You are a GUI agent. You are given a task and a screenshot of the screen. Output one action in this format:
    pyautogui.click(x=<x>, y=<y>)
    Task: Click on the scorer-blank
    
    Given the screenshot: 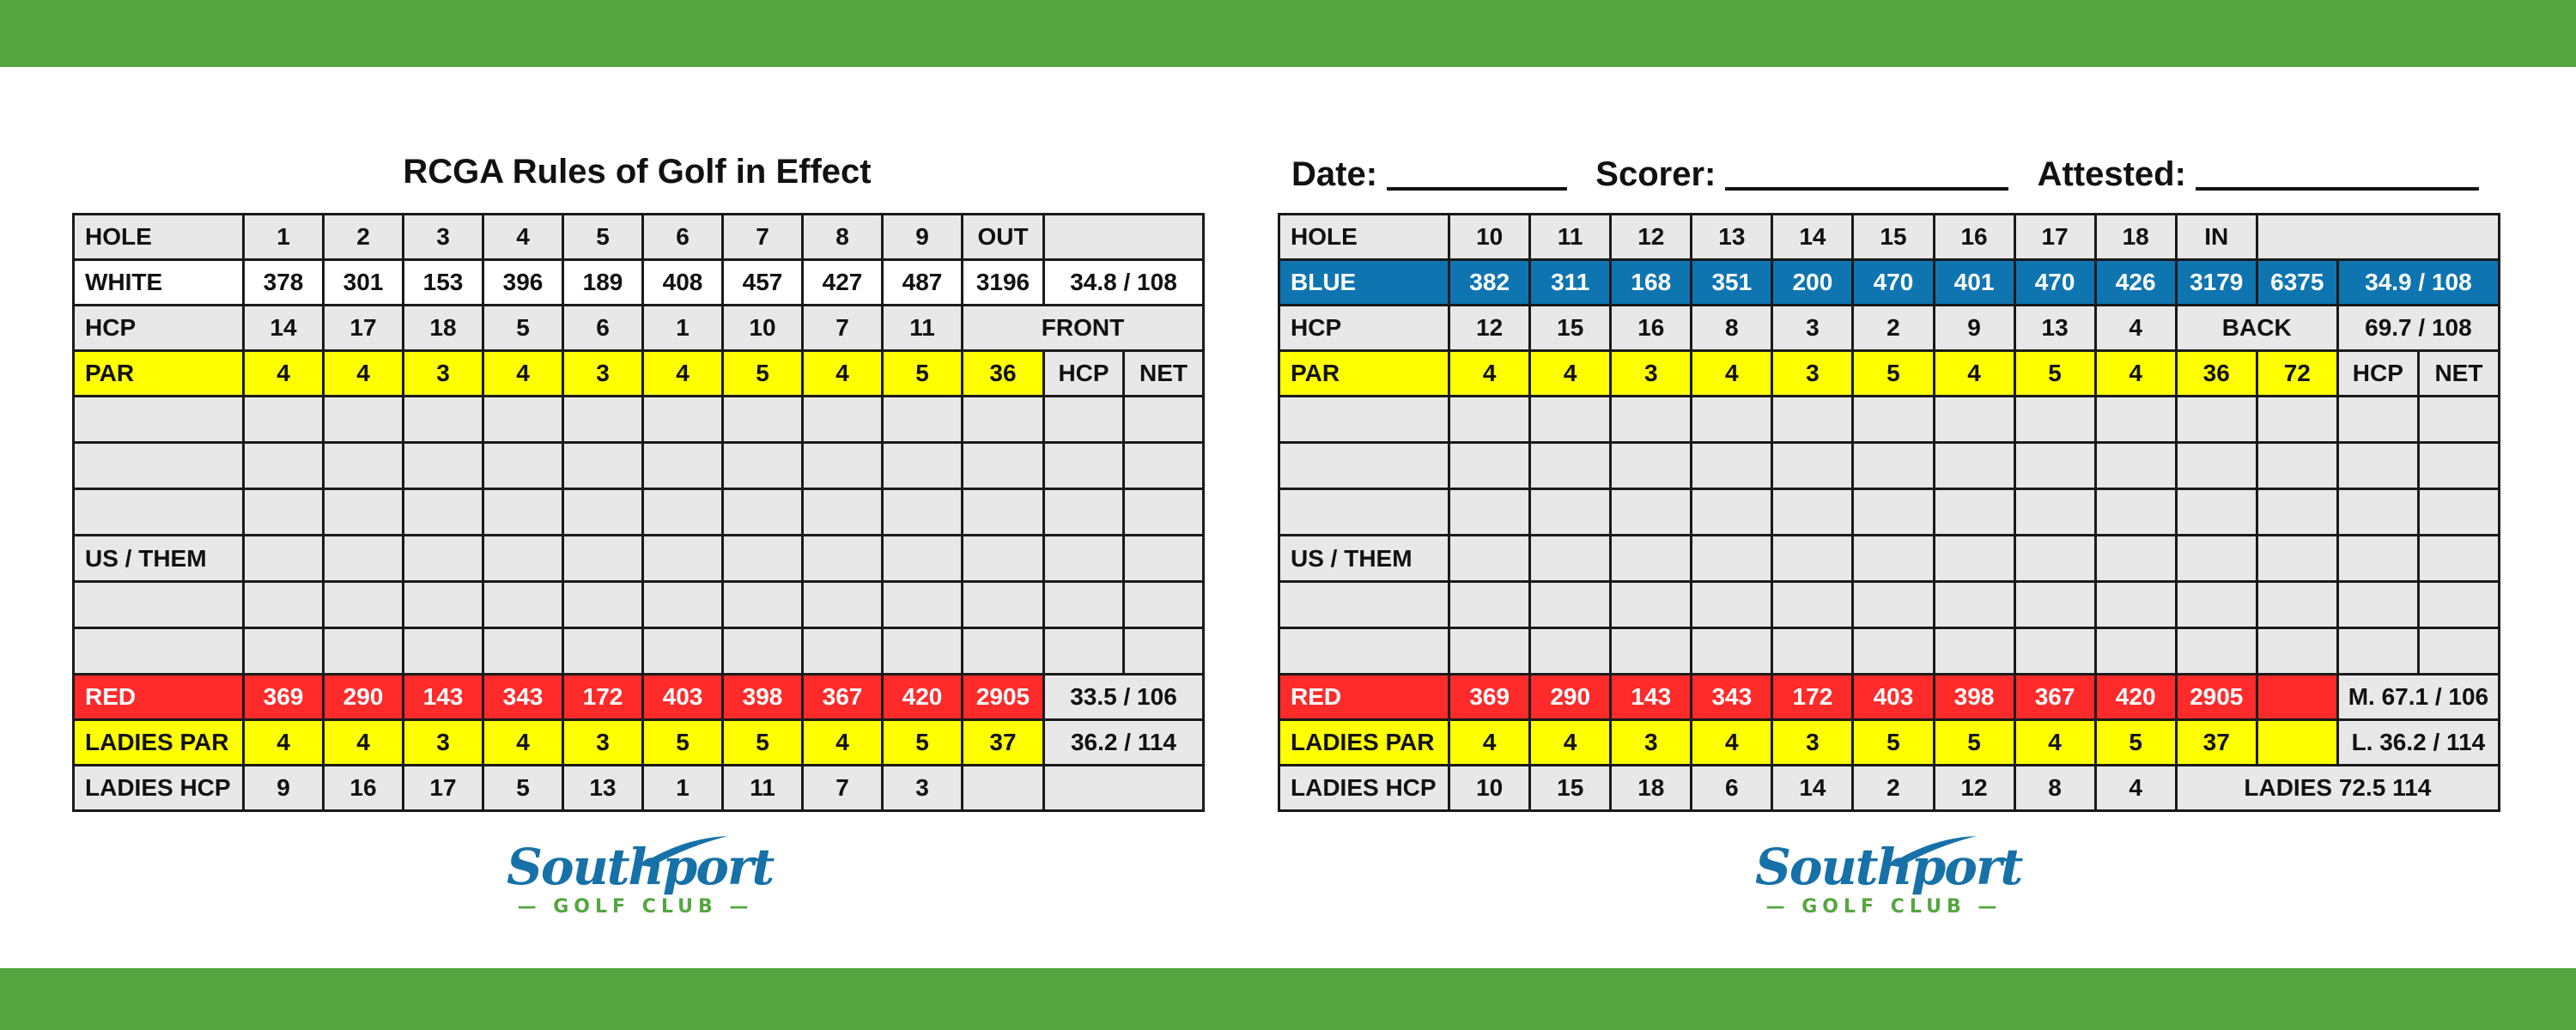 What is the action you would take?
    pyautogui.click(x=1867, y=172)
    